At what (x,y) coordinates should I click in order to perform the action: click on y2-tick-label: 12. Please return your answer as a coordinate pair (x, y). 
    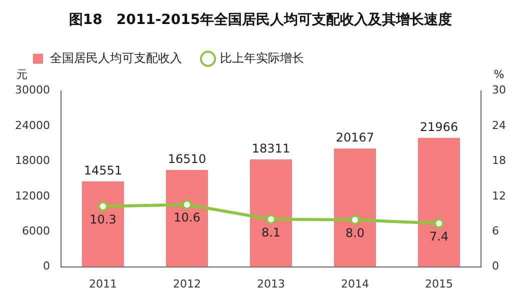
    Looking at the image, I should click on (499, 195).